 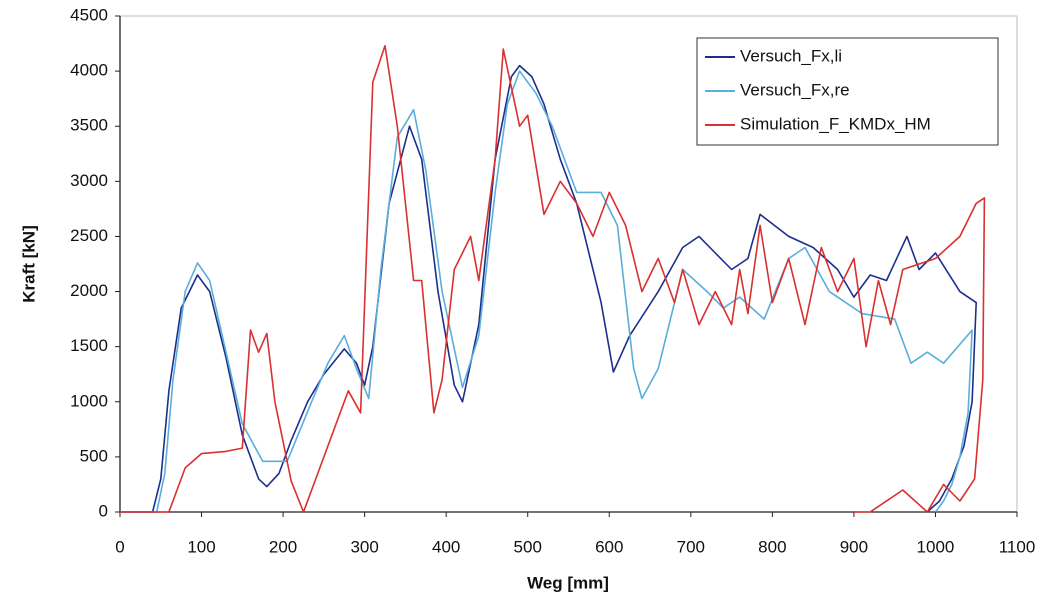 I want to click on x-tick-label: 800, so click(x=772, y=546).